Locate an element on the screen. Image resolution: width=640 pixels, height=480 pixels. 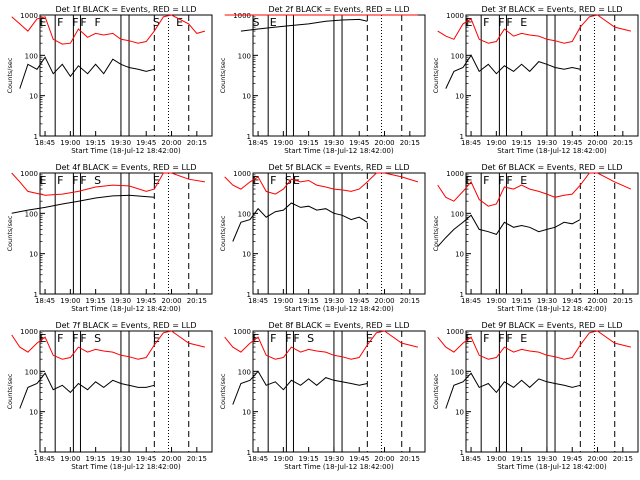
panel-title: Det 3f BLACK = Events, RED = LLD is located at coordinates (551, 9).